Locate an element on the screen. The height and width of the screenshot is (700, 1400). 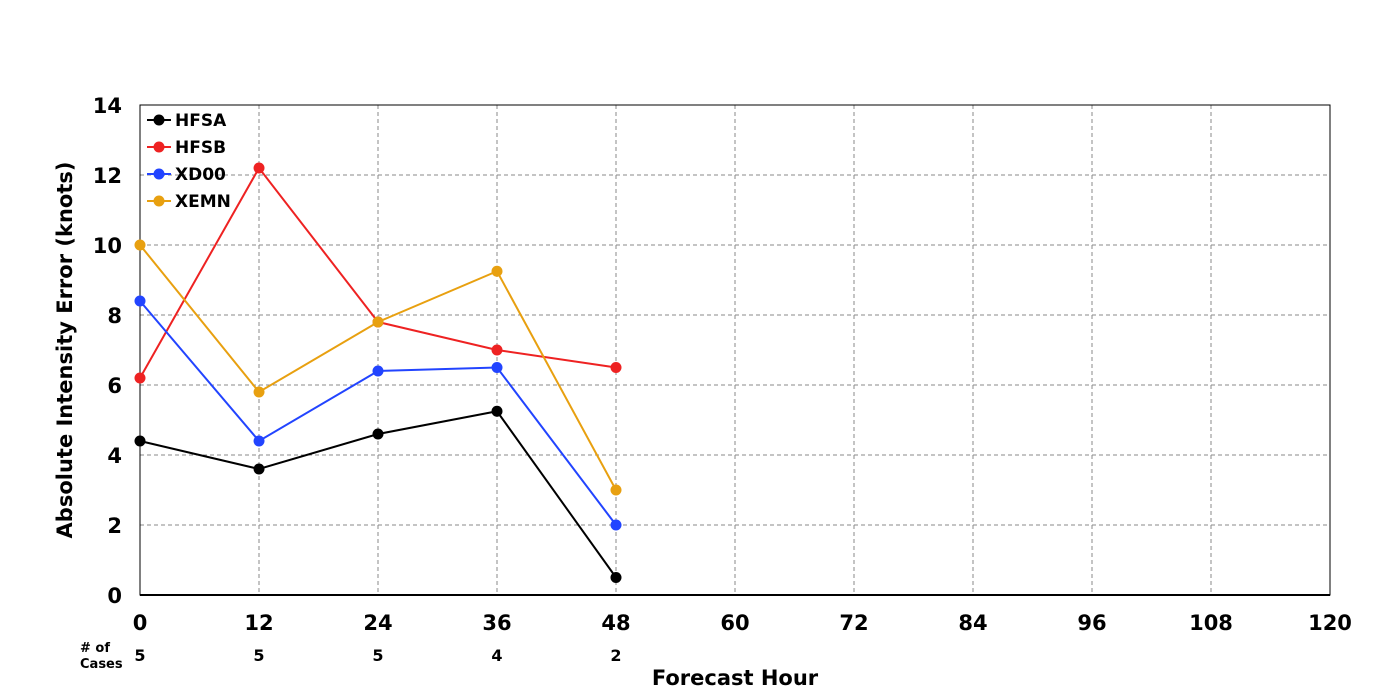
legend: HFSA HFSB XD00 XEMN is located at coordinates (189, 161).